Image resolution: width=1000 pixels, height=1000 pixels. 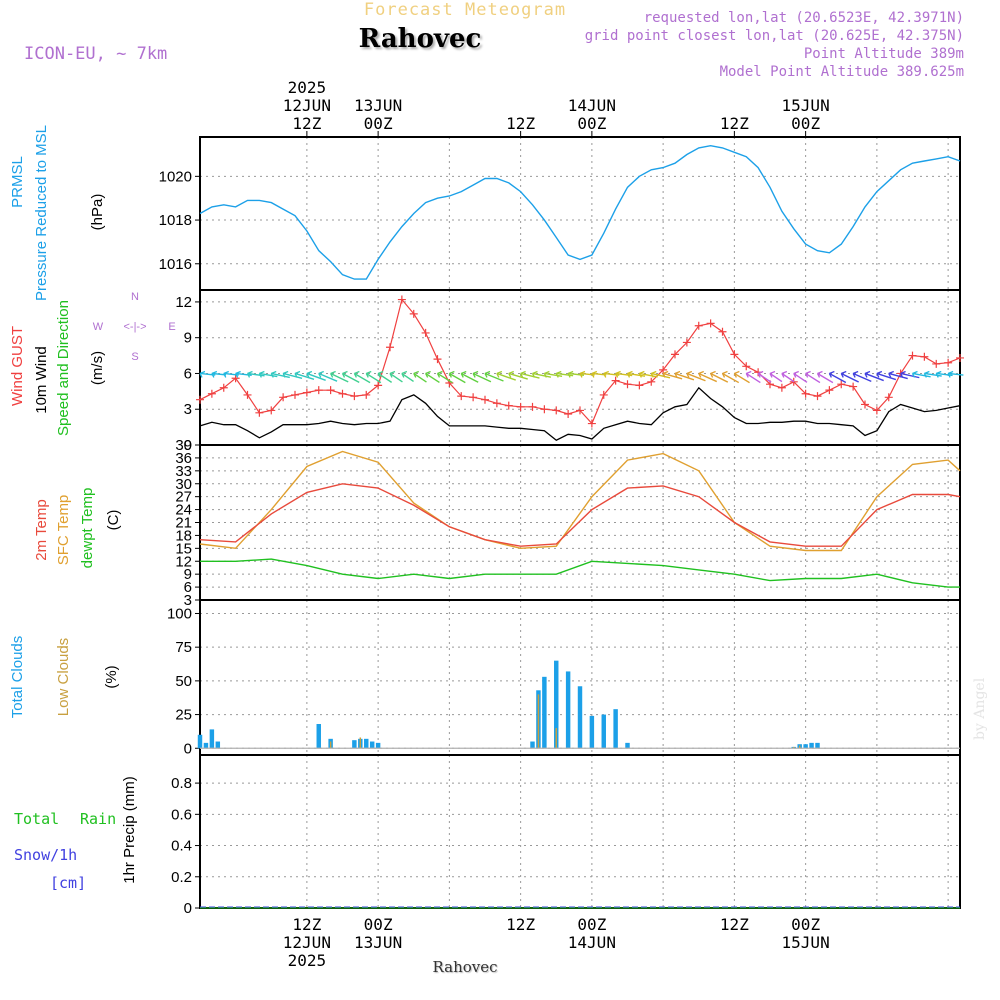 What do you see at coordinates (803, 18) in the screenshot?
I see `requested-coords: requested lon,lat (20.6523E, 42.3971N)` at bounding box center [803, 18].